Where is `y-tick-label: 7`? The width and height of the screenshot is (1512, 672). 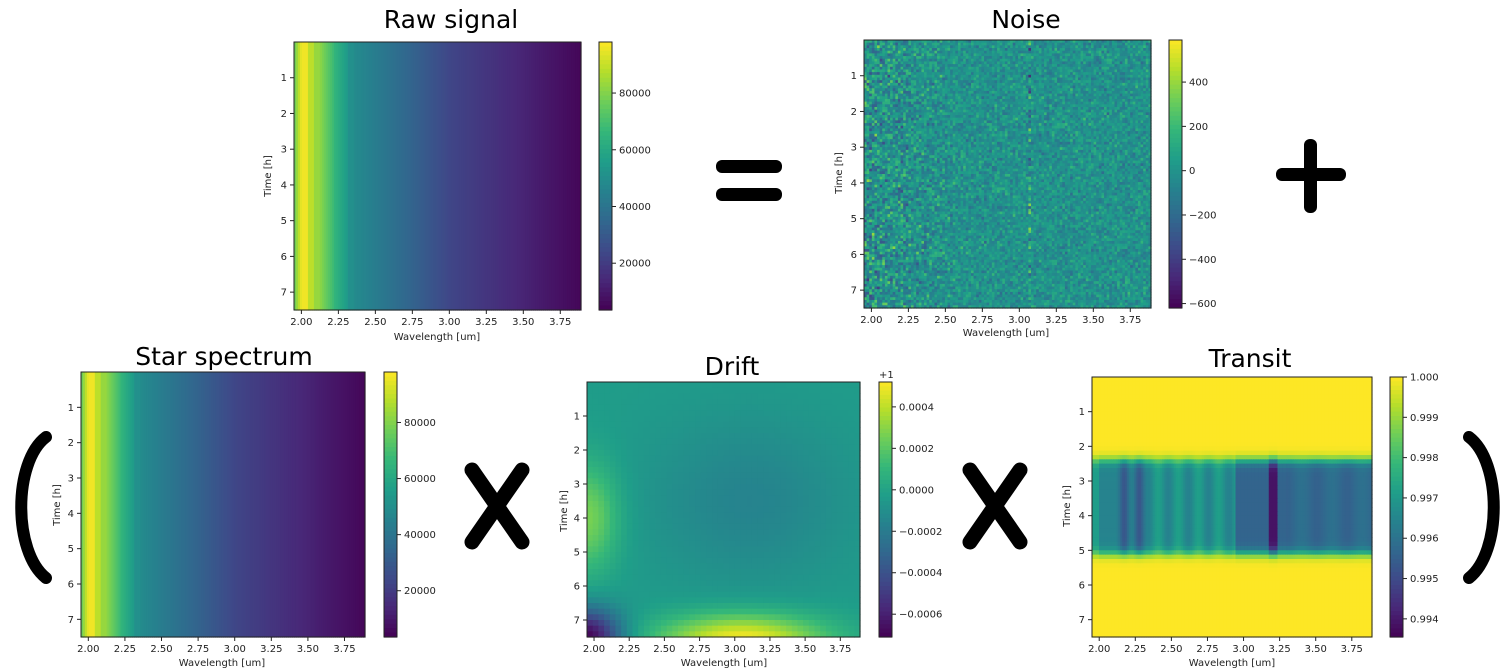 y-tick-label: 7 is located at coordinates (284, 293).